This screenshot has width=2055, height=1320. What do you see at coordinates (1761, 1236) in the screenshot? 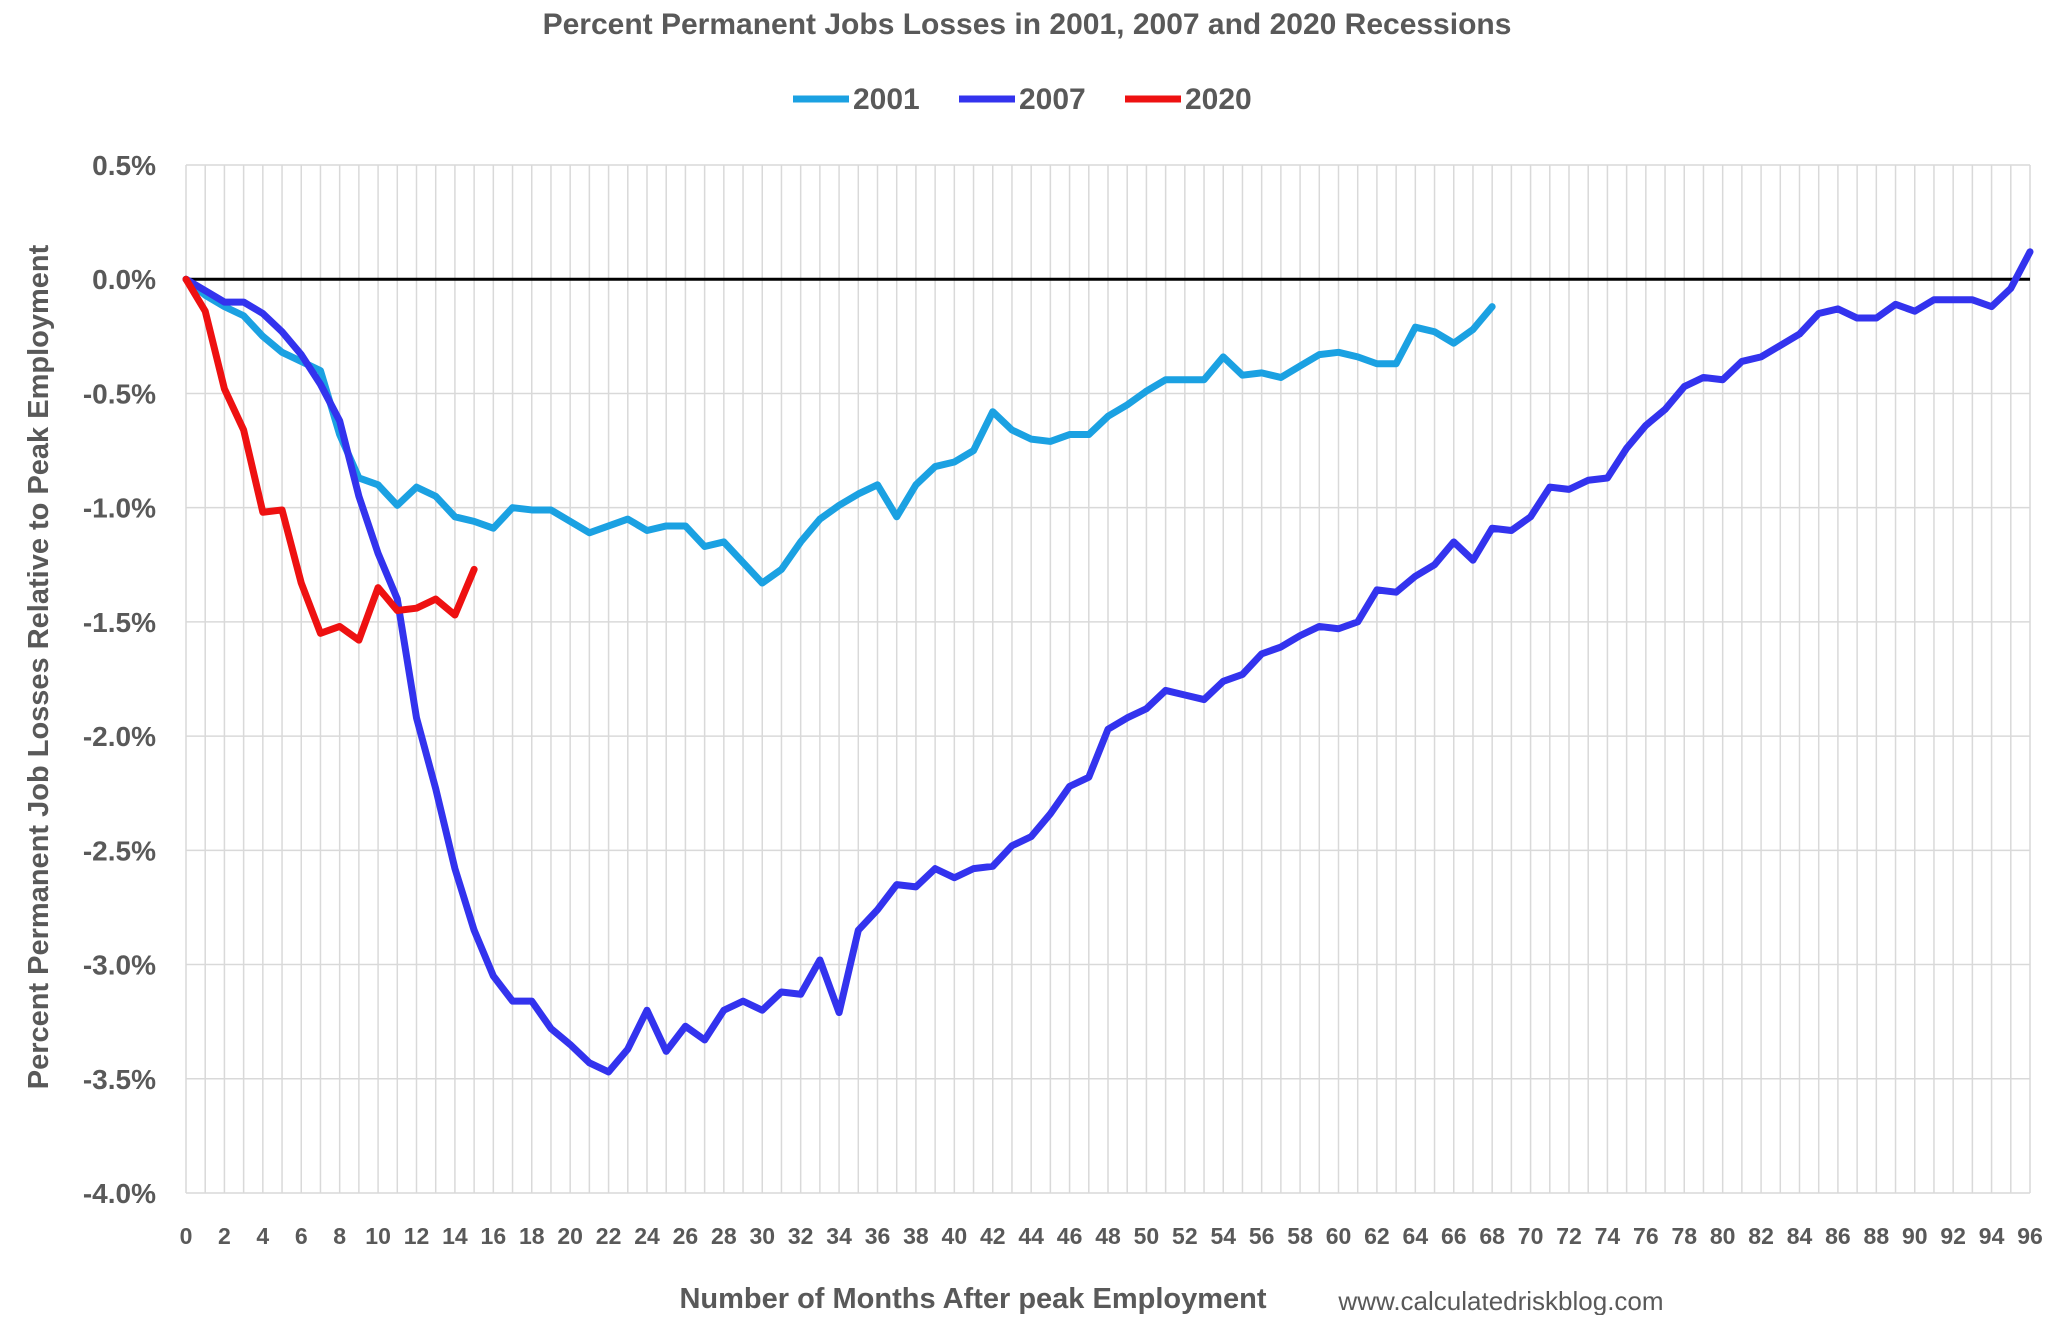
I see `x-tick-label: 82` at bounding box center [1761, 1236].